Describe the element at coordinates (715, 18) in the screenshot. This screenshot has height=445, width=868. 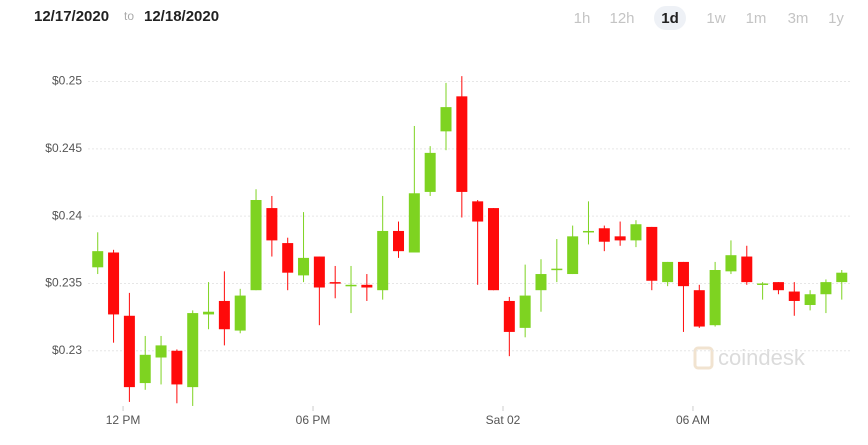
I see `range-button: 1w` at that location.